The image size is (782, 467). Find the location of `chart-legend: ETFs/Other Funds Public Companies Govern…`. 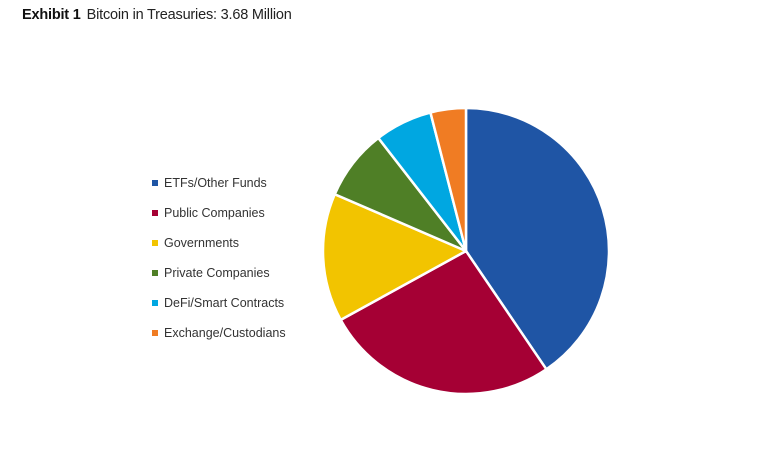

chart-legend: ETFs/Other Funds Public Companies Govern… is located at coordinates (219, 258).